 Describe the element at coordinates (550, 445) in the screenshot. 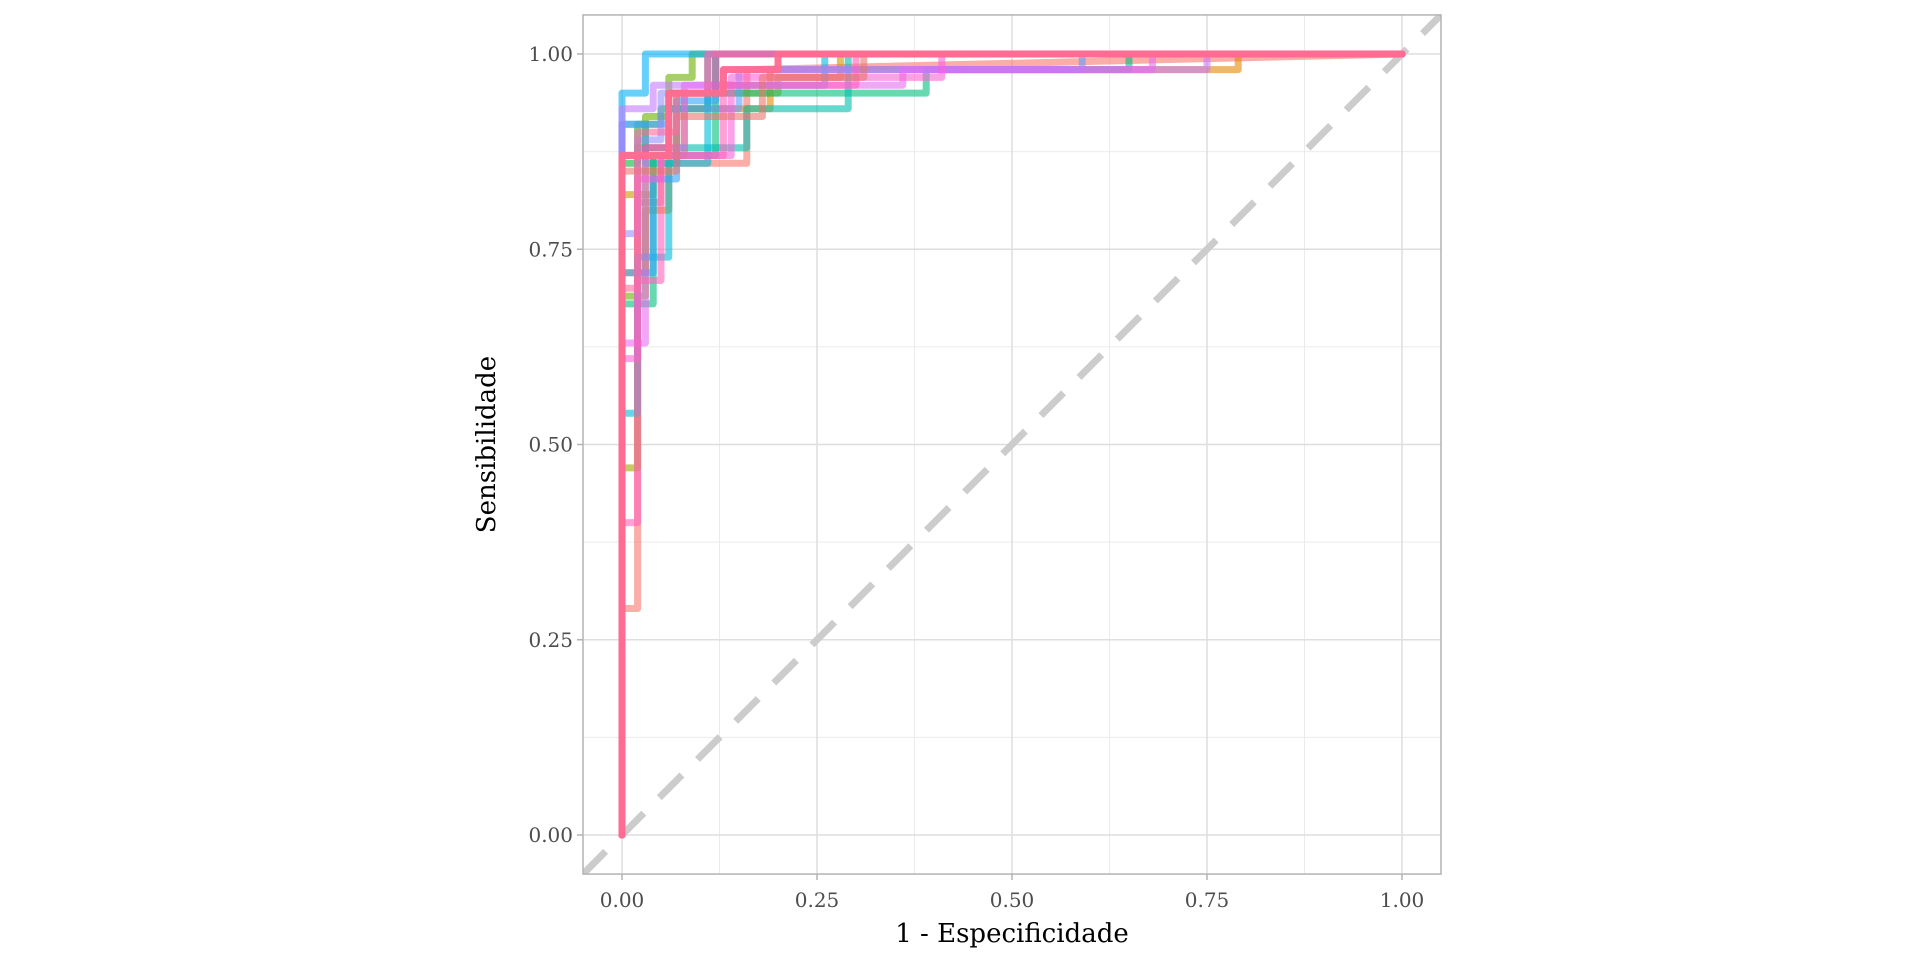

I see `y-tick-label: 0.50` at that location.